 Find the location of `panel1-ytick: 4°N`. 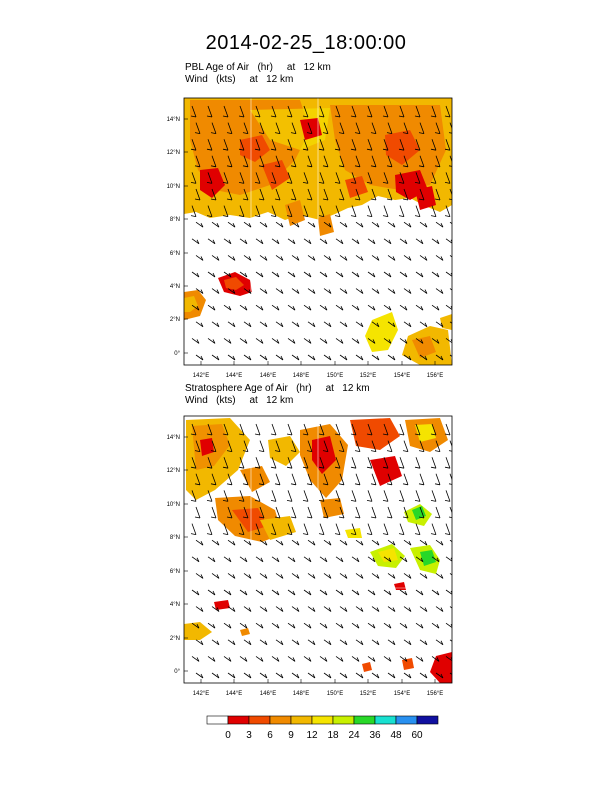

panel1-ytick: 4°N is located at coordinates (175, 287).